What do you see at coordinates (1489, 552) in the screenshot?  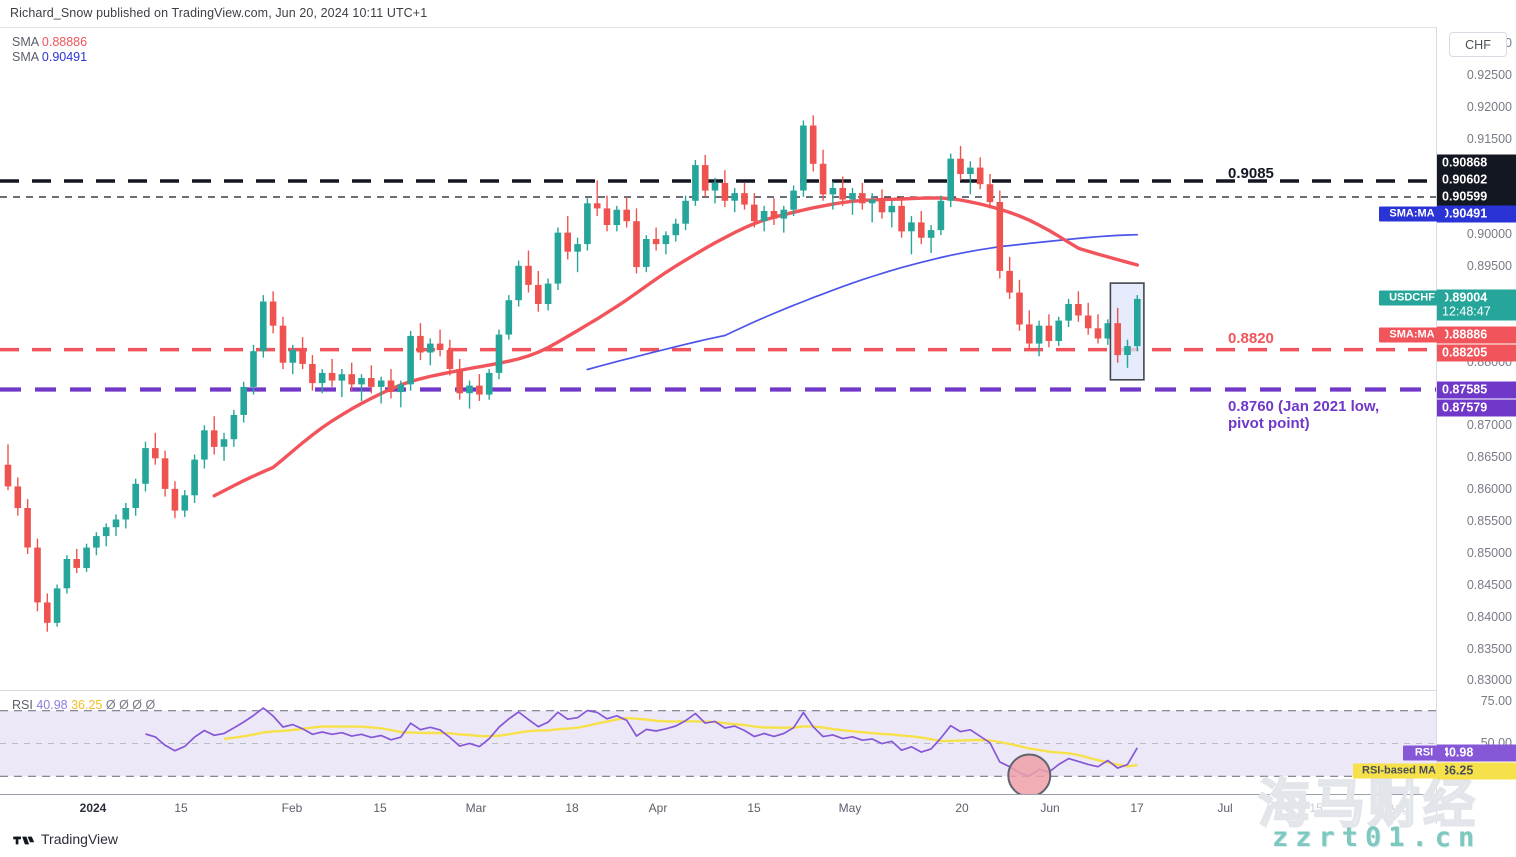 I see `price-axis-tick: 0.85000` at bounding box center [1489, 552].